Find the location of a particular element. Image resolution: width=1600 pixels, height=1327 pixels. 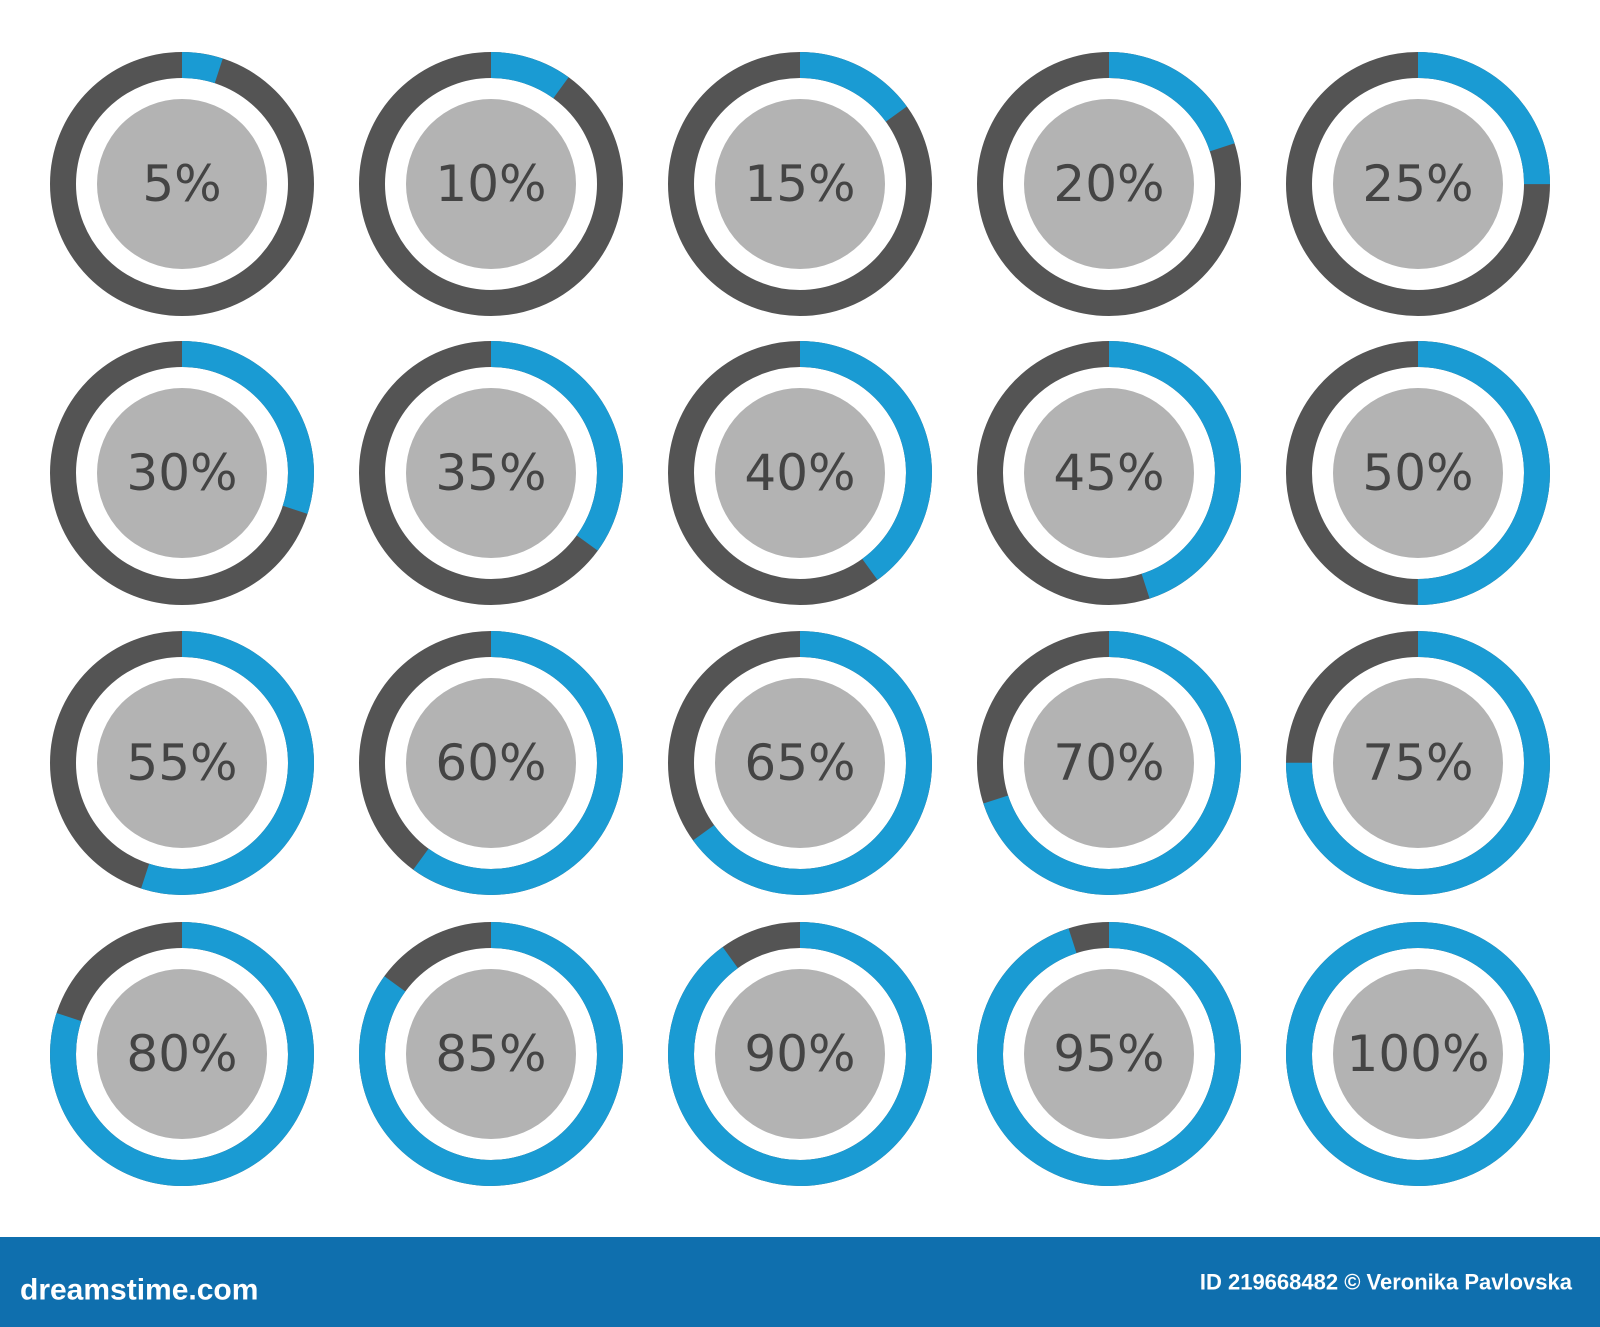

value-label: 80% is located at coordinates (181, 1054).